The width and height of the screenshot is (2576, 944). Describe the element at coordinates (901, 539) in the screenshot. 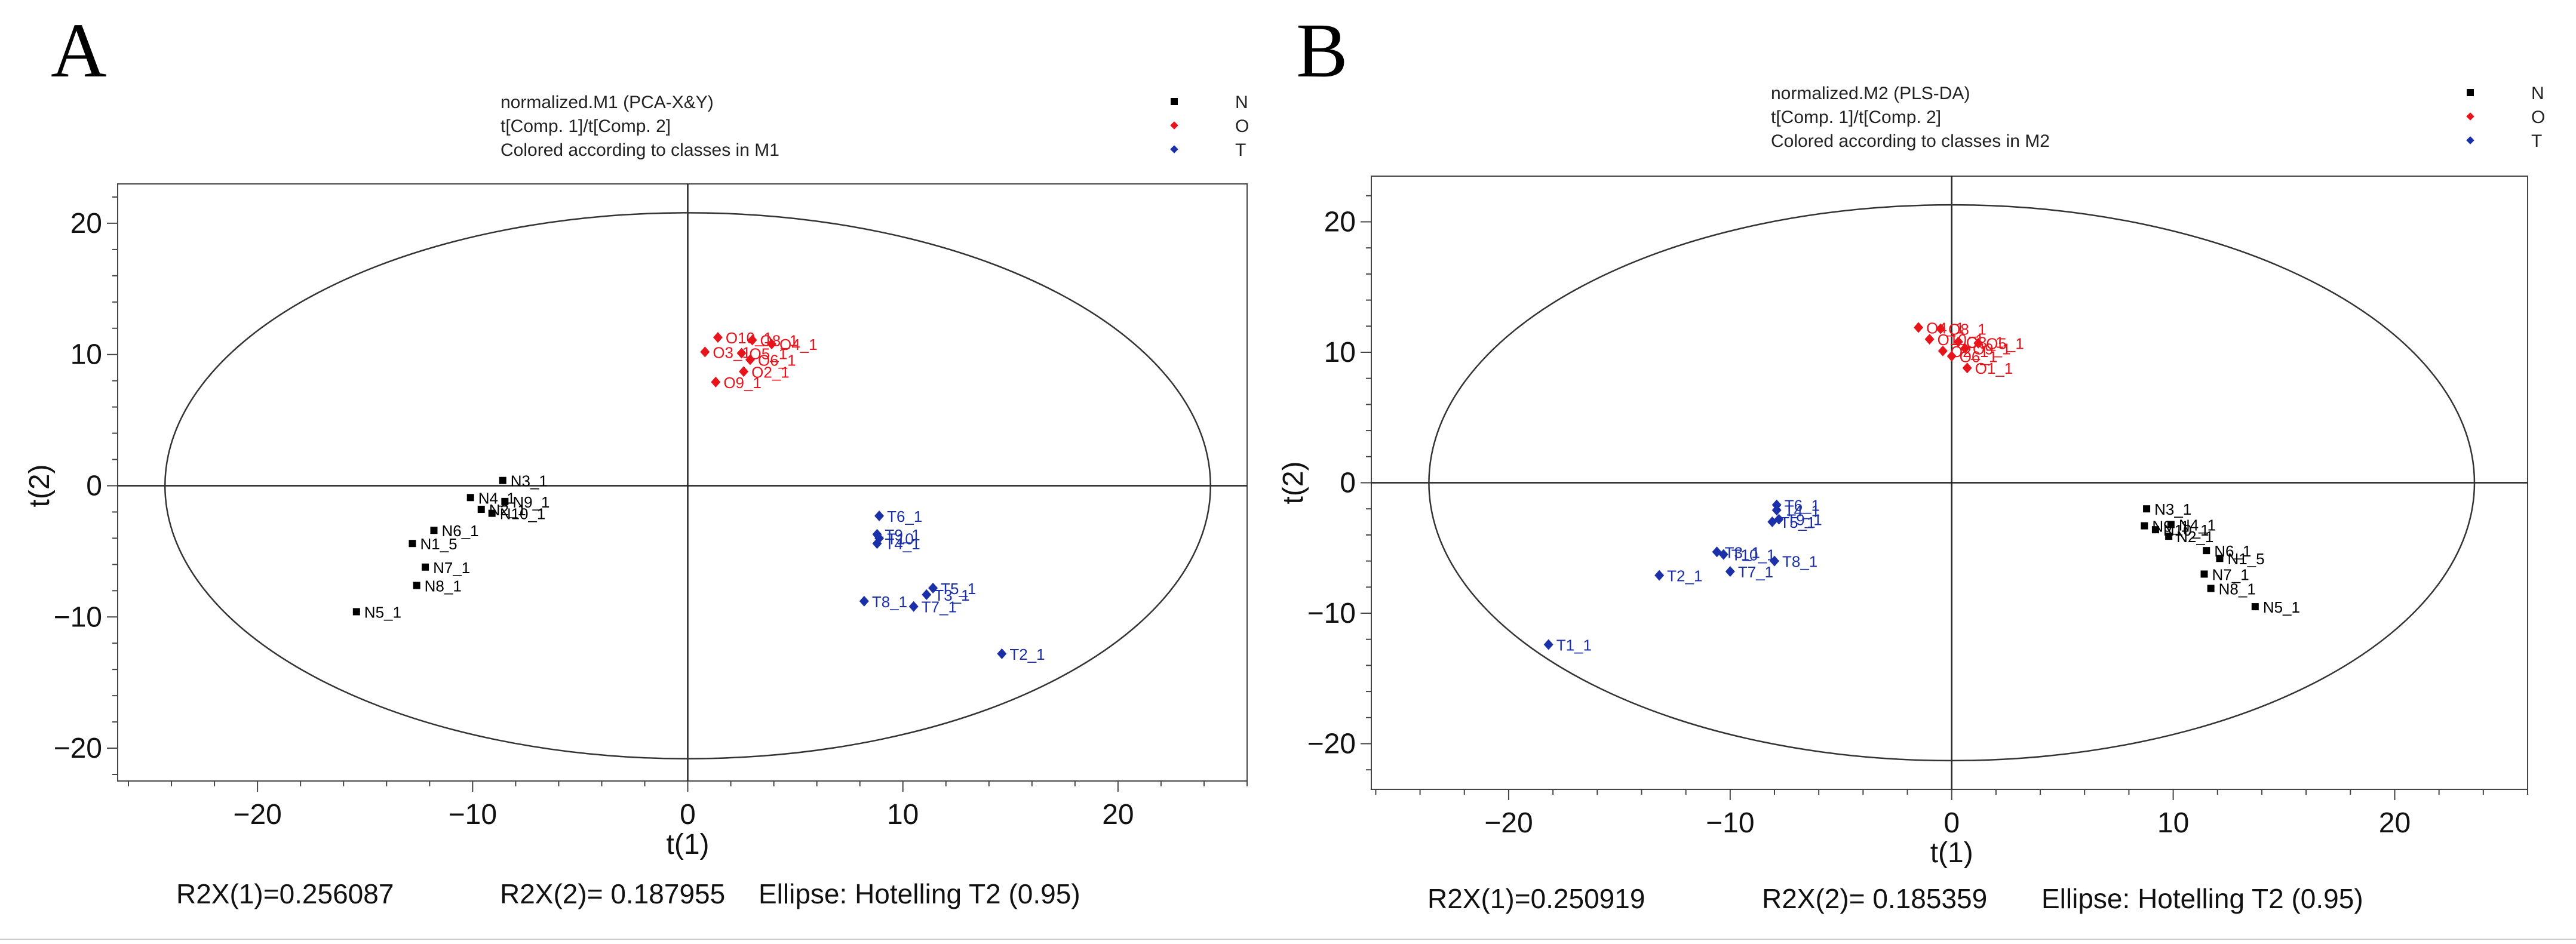

I see `point-label: T10` at that location.